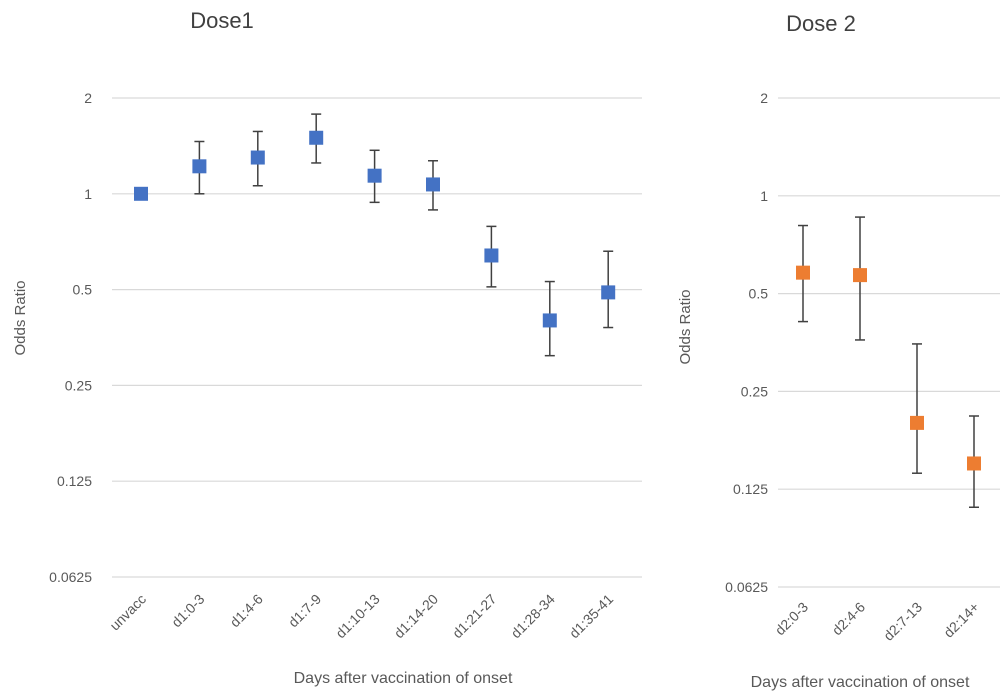 This screenshot has height=694, width=1000. What do you see at coordinates (662, 603) in the screenshot?
I see `x-tick-label: d1:` at bounding box center [662, 603].